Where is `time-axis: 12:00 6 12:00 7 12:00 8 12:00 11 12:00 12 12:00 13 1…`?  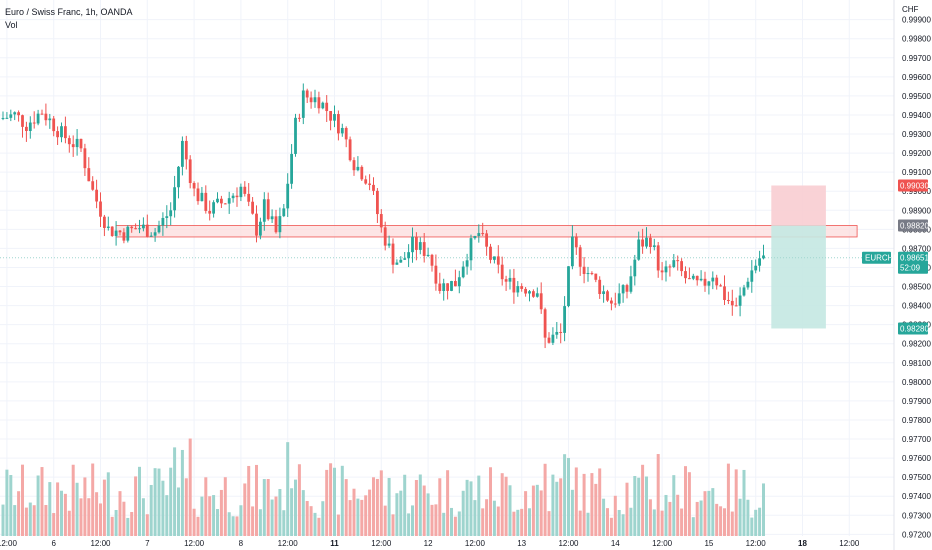
time-axis: 12:00 6 12:00 7 12:00 8 12:00 11 12:00 12 12:00 13 1… is located at coordinates (430, 543).